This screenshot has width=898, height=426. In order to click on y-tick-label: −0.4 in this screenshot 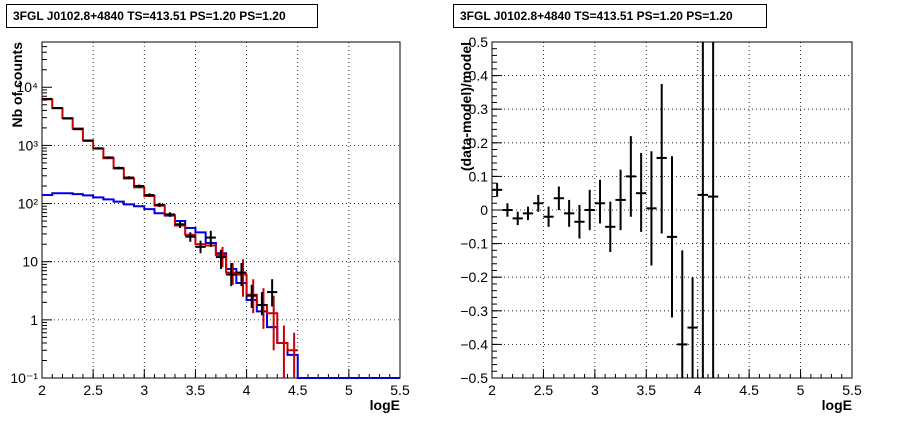, I will do `click(474, 344)`.